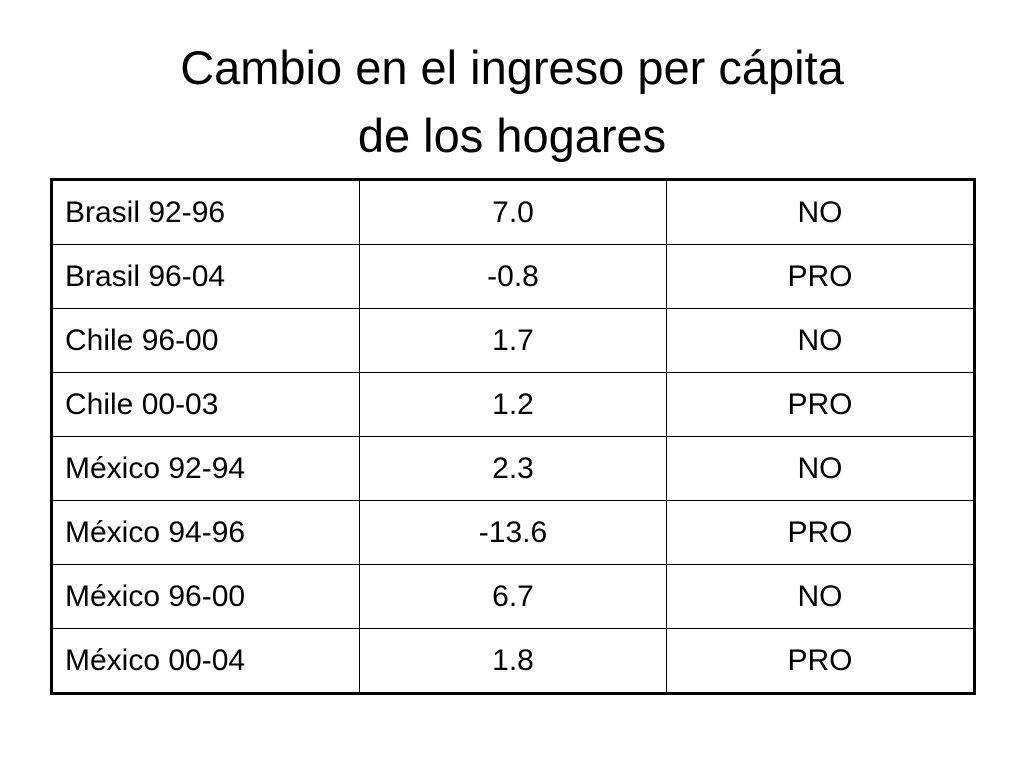 This screenshot has width=1024, height=768. Describe the element at coordinates (205, 661) in the screenshot. I see `table-cell: México 00-04` at that location.